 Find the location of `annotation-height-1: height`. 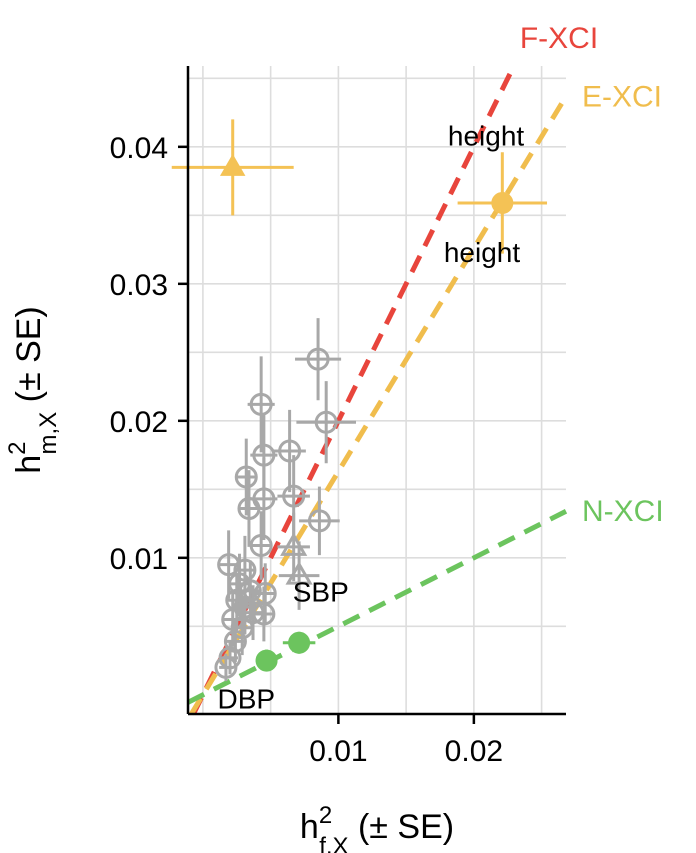

annotation-height-1: height is located at coordinates (482, 252).